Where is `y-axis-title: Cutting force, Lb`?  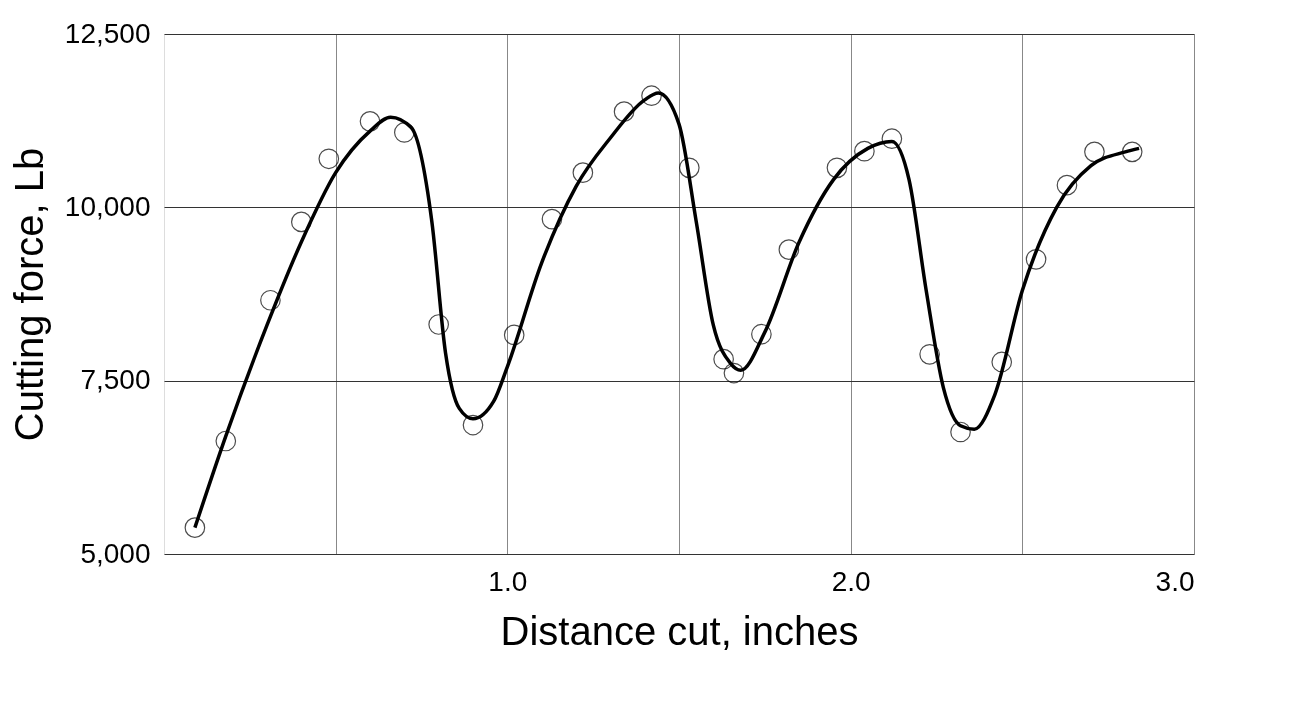
y-axis-title: Cutting force, Lb is located at coordinates (28, 294).